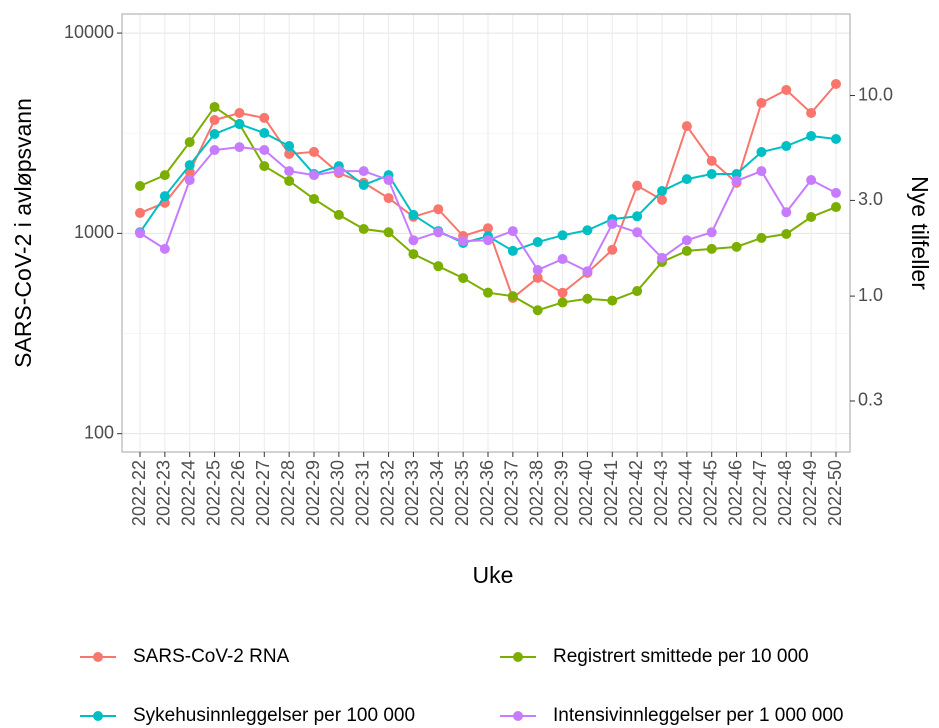  Describe the element at coordinates (23, 233) in the screenshot. I see `y-axis-title: SARS-CoV-2 i avløpsvann` at that location.